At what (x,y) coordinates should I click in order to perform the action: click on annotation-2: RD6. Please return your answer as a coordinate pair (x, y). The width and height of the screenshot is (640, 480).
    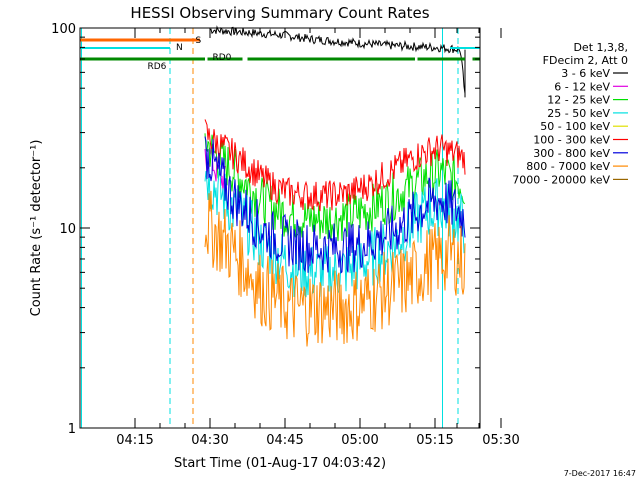
    Looking at the image, I should click on (157, 67).